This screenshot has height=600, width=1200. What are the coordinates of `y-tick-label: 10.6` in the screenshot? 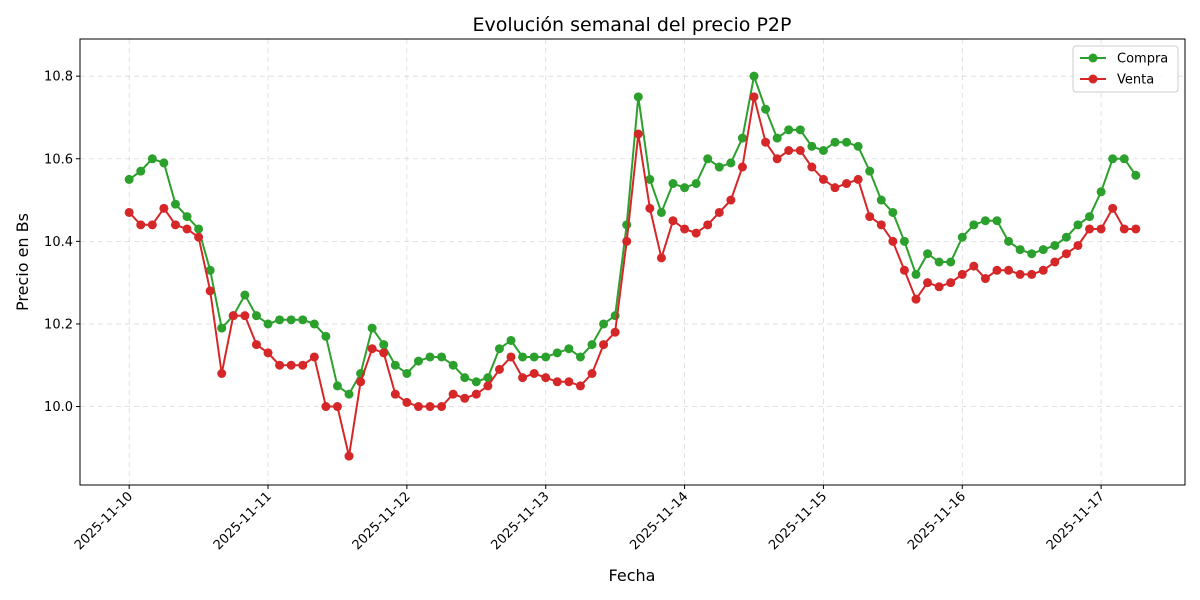 It's located at (58, 159).